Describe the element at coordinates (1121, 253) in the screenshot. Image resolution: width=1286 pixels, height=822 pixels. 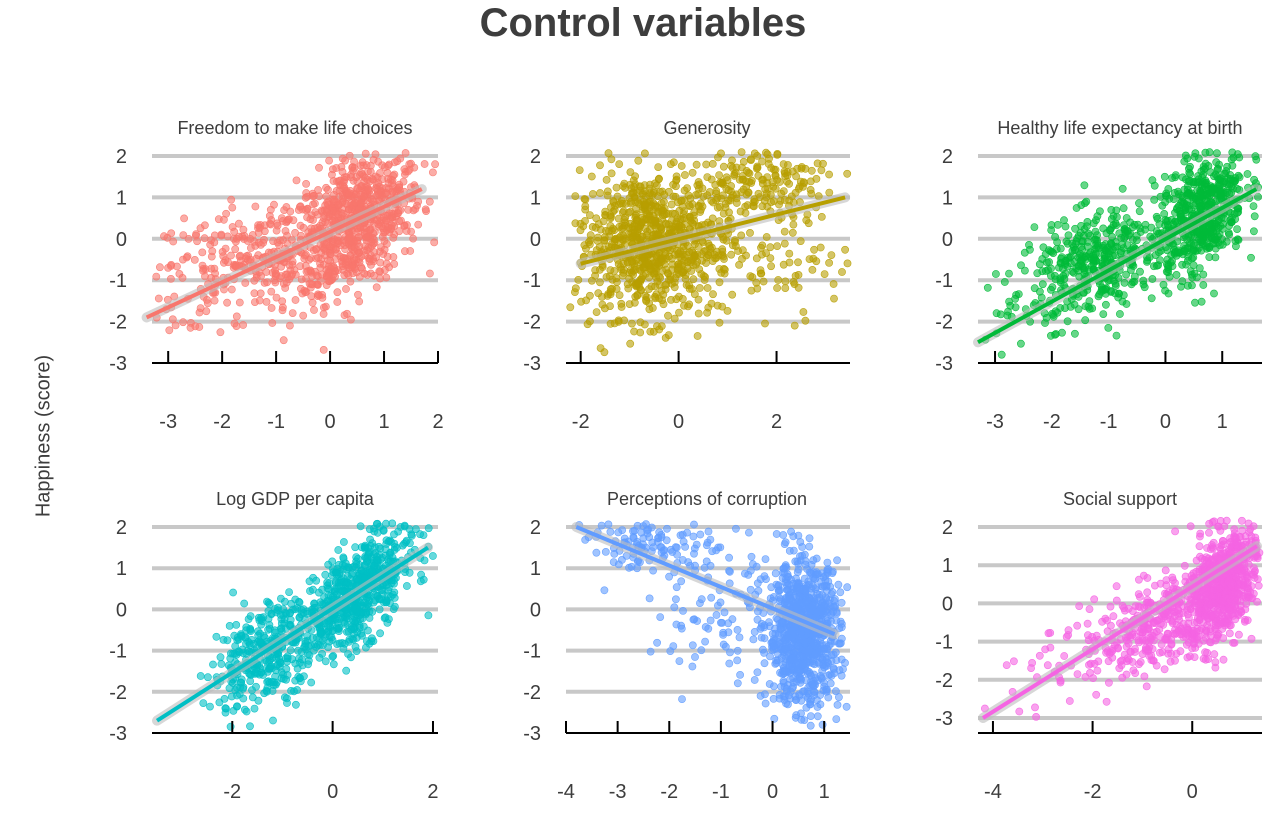
I see `points` at that location.